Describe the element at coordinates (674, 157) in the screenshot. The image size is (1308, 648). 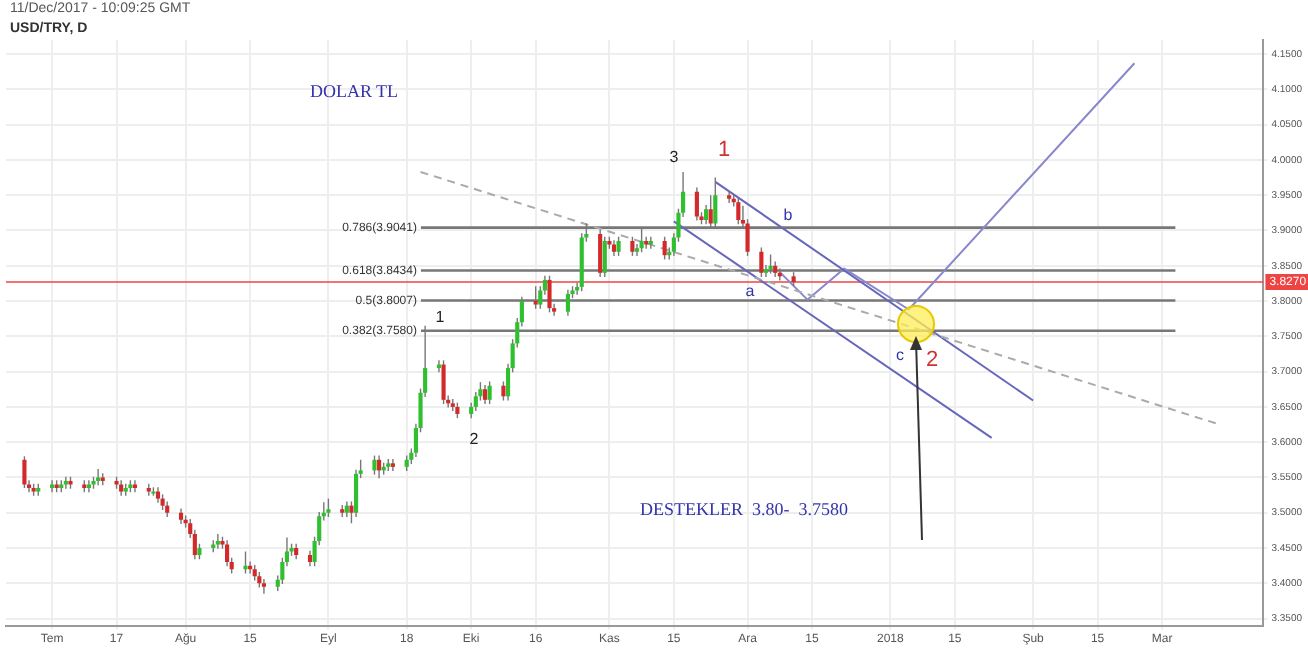
I see `annotation: 3` at that location.